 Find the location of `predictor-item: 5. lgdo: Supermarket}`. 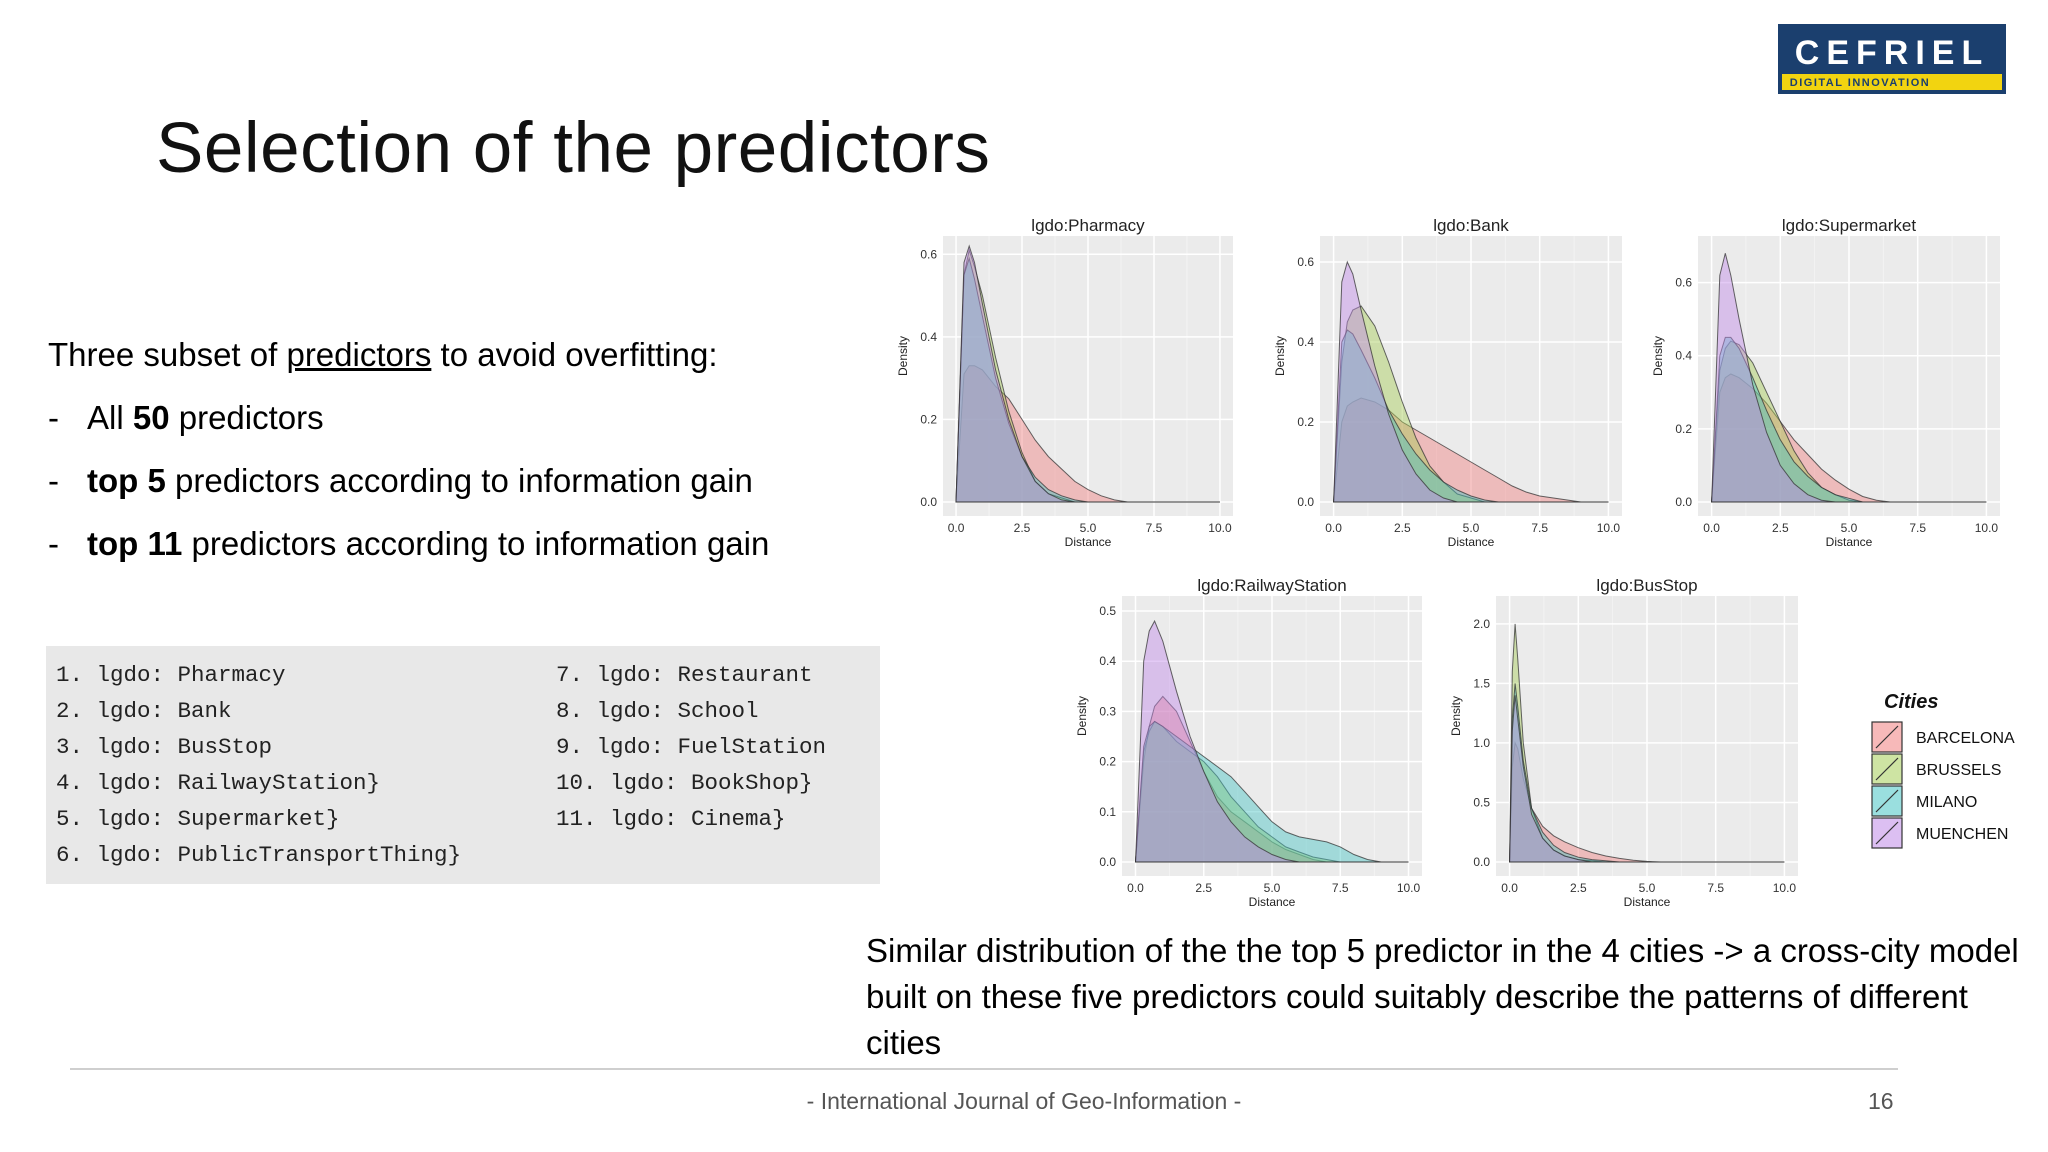

predictor-item: 5. lgdo: Supermarket} is located at coordinates (198, 819).